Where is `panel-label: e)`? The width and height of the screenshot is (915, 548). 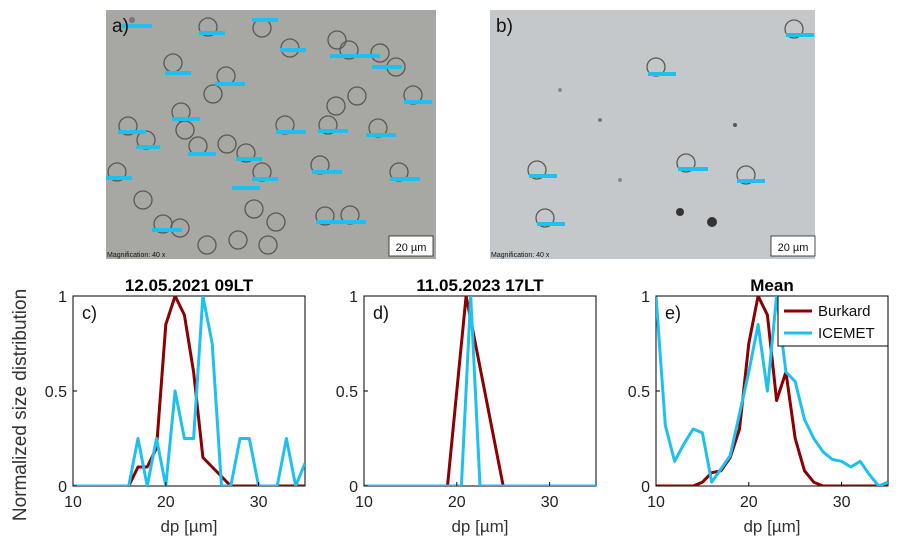 panel-label: e) is located at coordinates (673, 313).